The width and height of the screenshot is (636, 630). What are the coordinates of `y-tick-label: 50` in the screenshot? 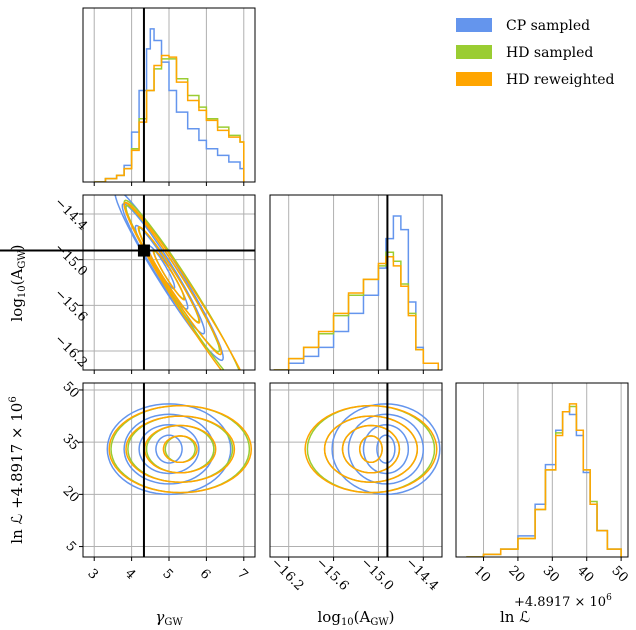 It's located at (70, 390).